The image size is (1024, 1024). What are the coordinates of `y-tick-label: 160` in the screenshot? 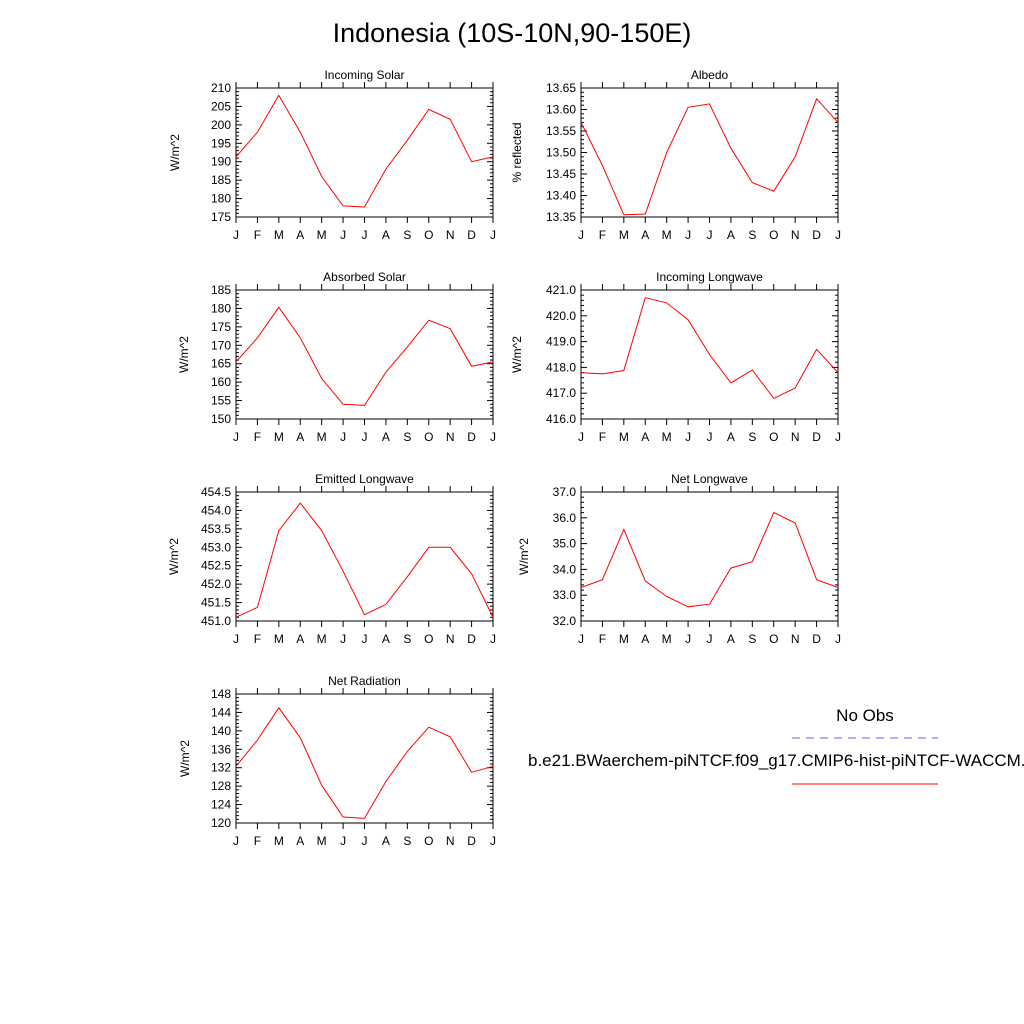 It's located at (221, 382).